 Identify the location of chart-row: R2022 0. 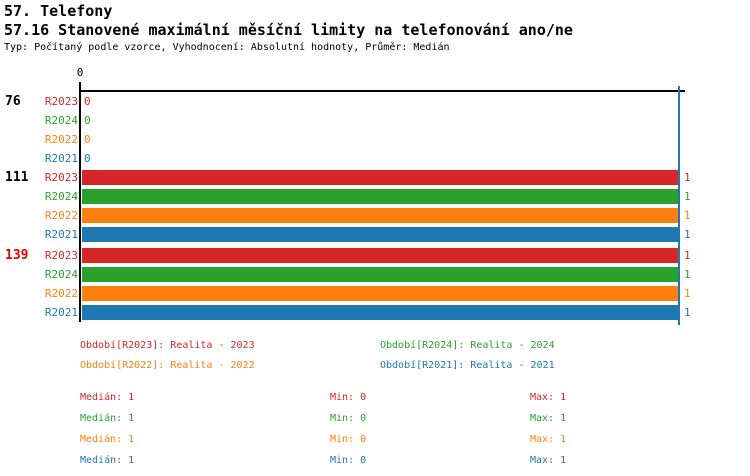
(375, 139).